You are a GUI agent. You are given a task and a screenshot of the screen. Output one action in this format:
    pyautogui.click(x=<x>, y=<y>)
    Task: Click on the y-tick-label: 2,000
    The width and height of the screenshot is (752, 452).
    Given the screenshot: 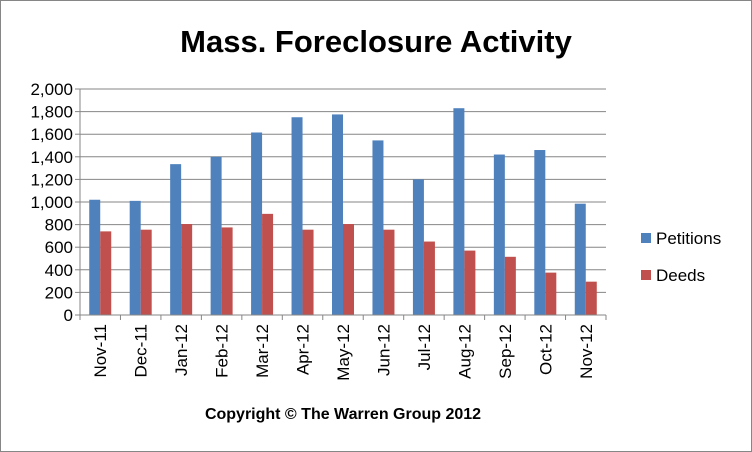 What is the action you would take?
    pyautogui.click(x=51, y=89)
    